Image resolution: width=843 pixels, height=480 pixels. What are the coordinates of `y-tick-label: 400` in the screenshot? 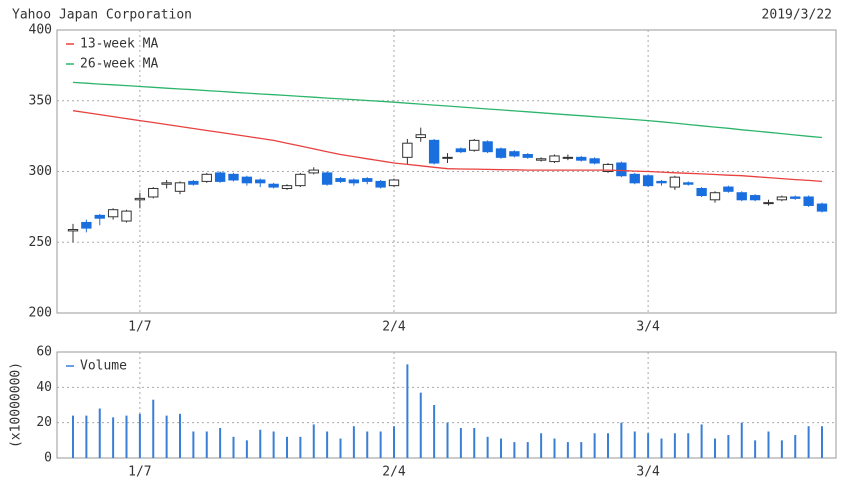 It's located at (40, 30).